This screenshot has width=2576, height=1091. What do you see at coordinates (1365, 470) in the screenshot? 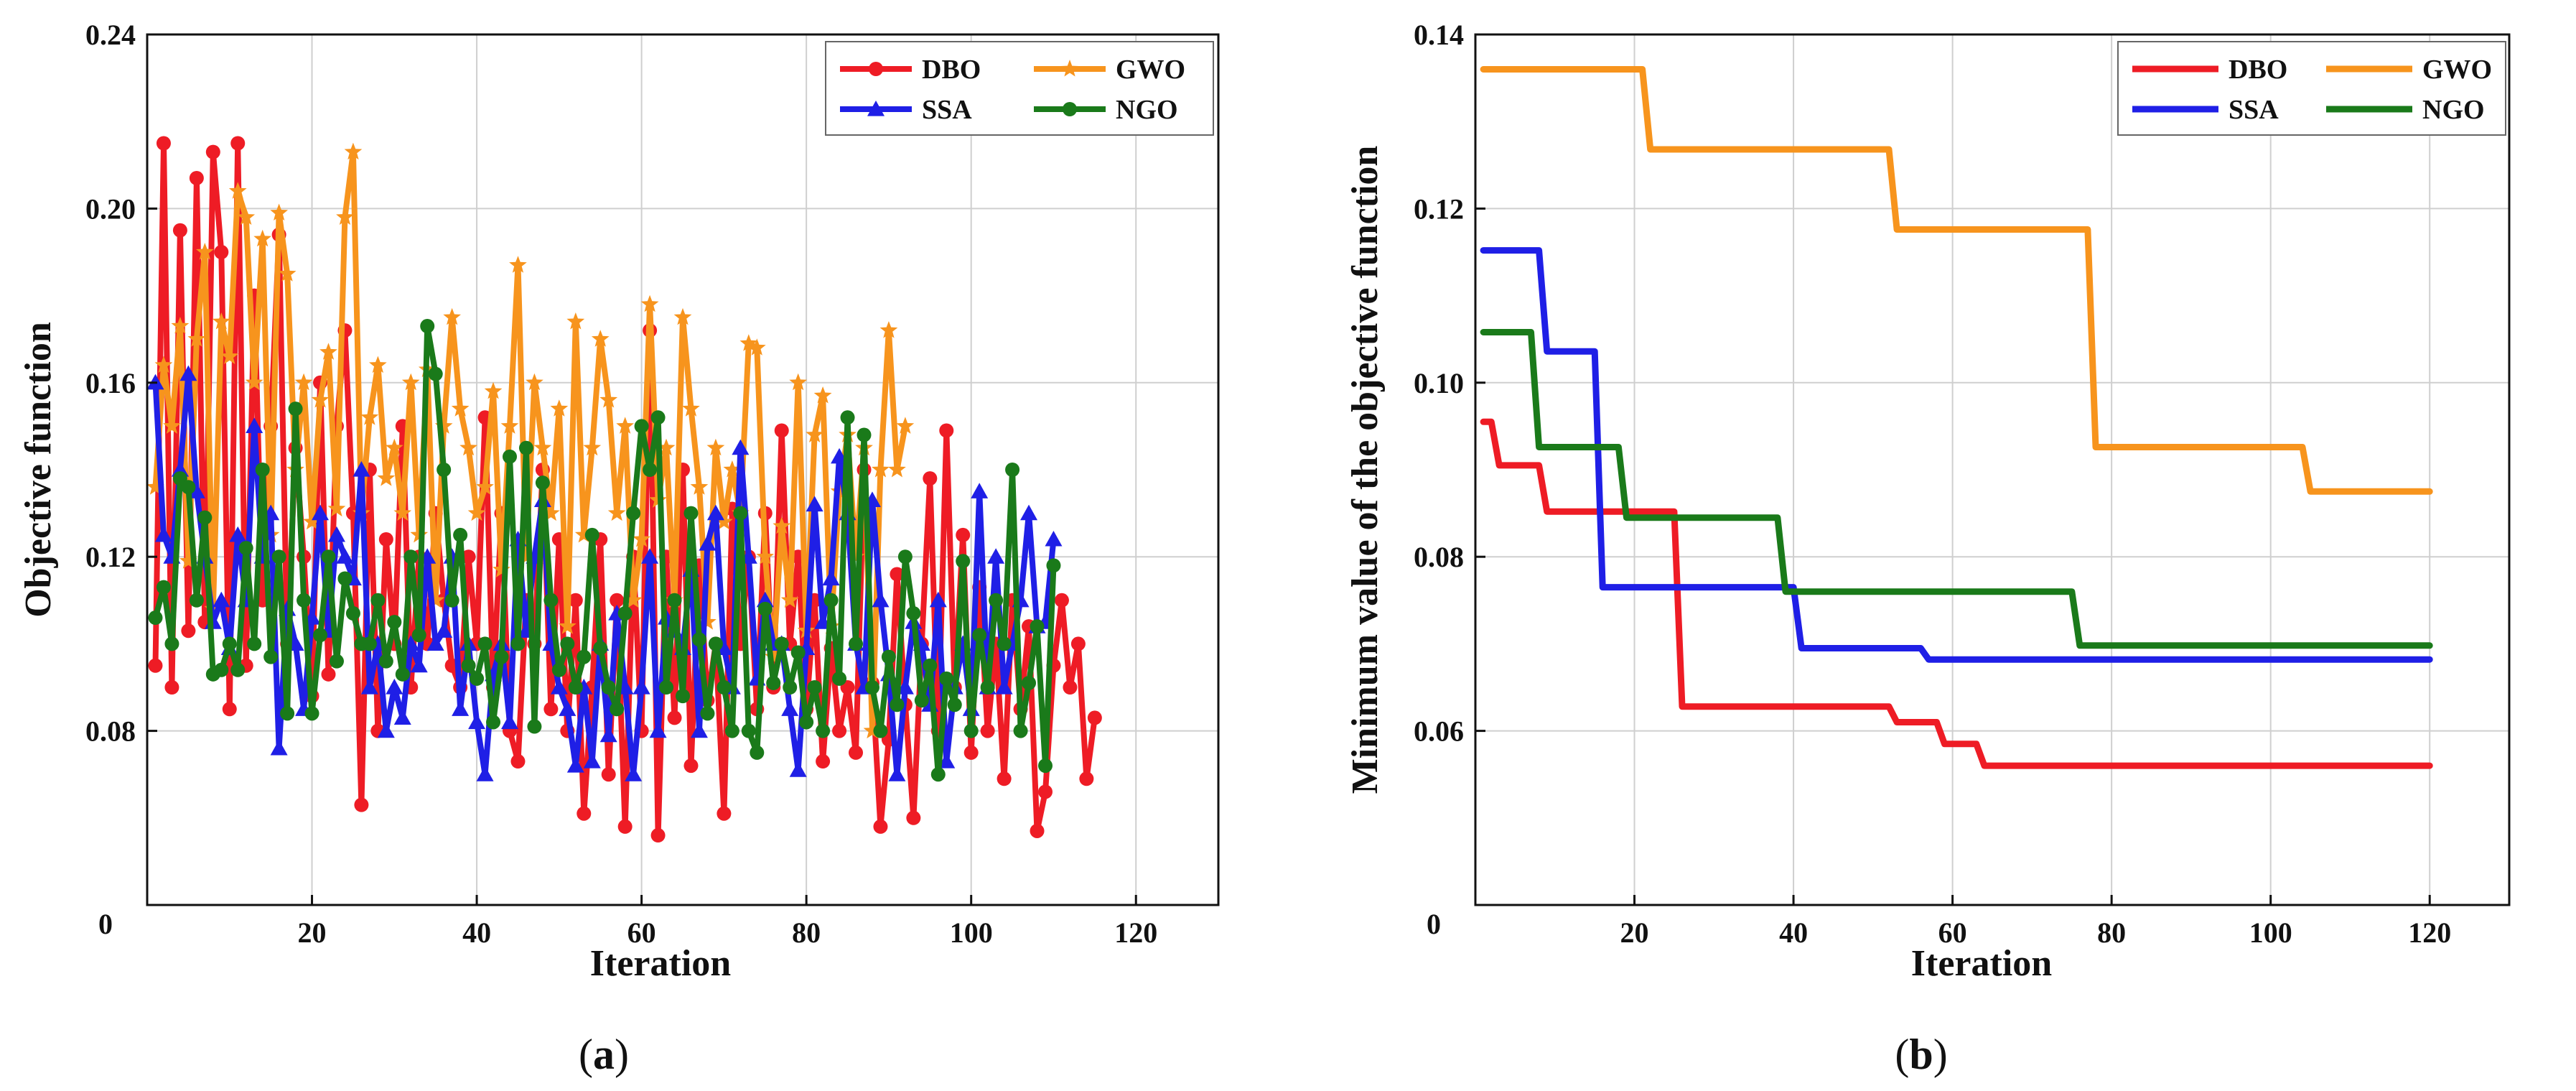
I see `chart-b-ylabel: Minimum value of the objective function` at bounding box center [1365, 470].